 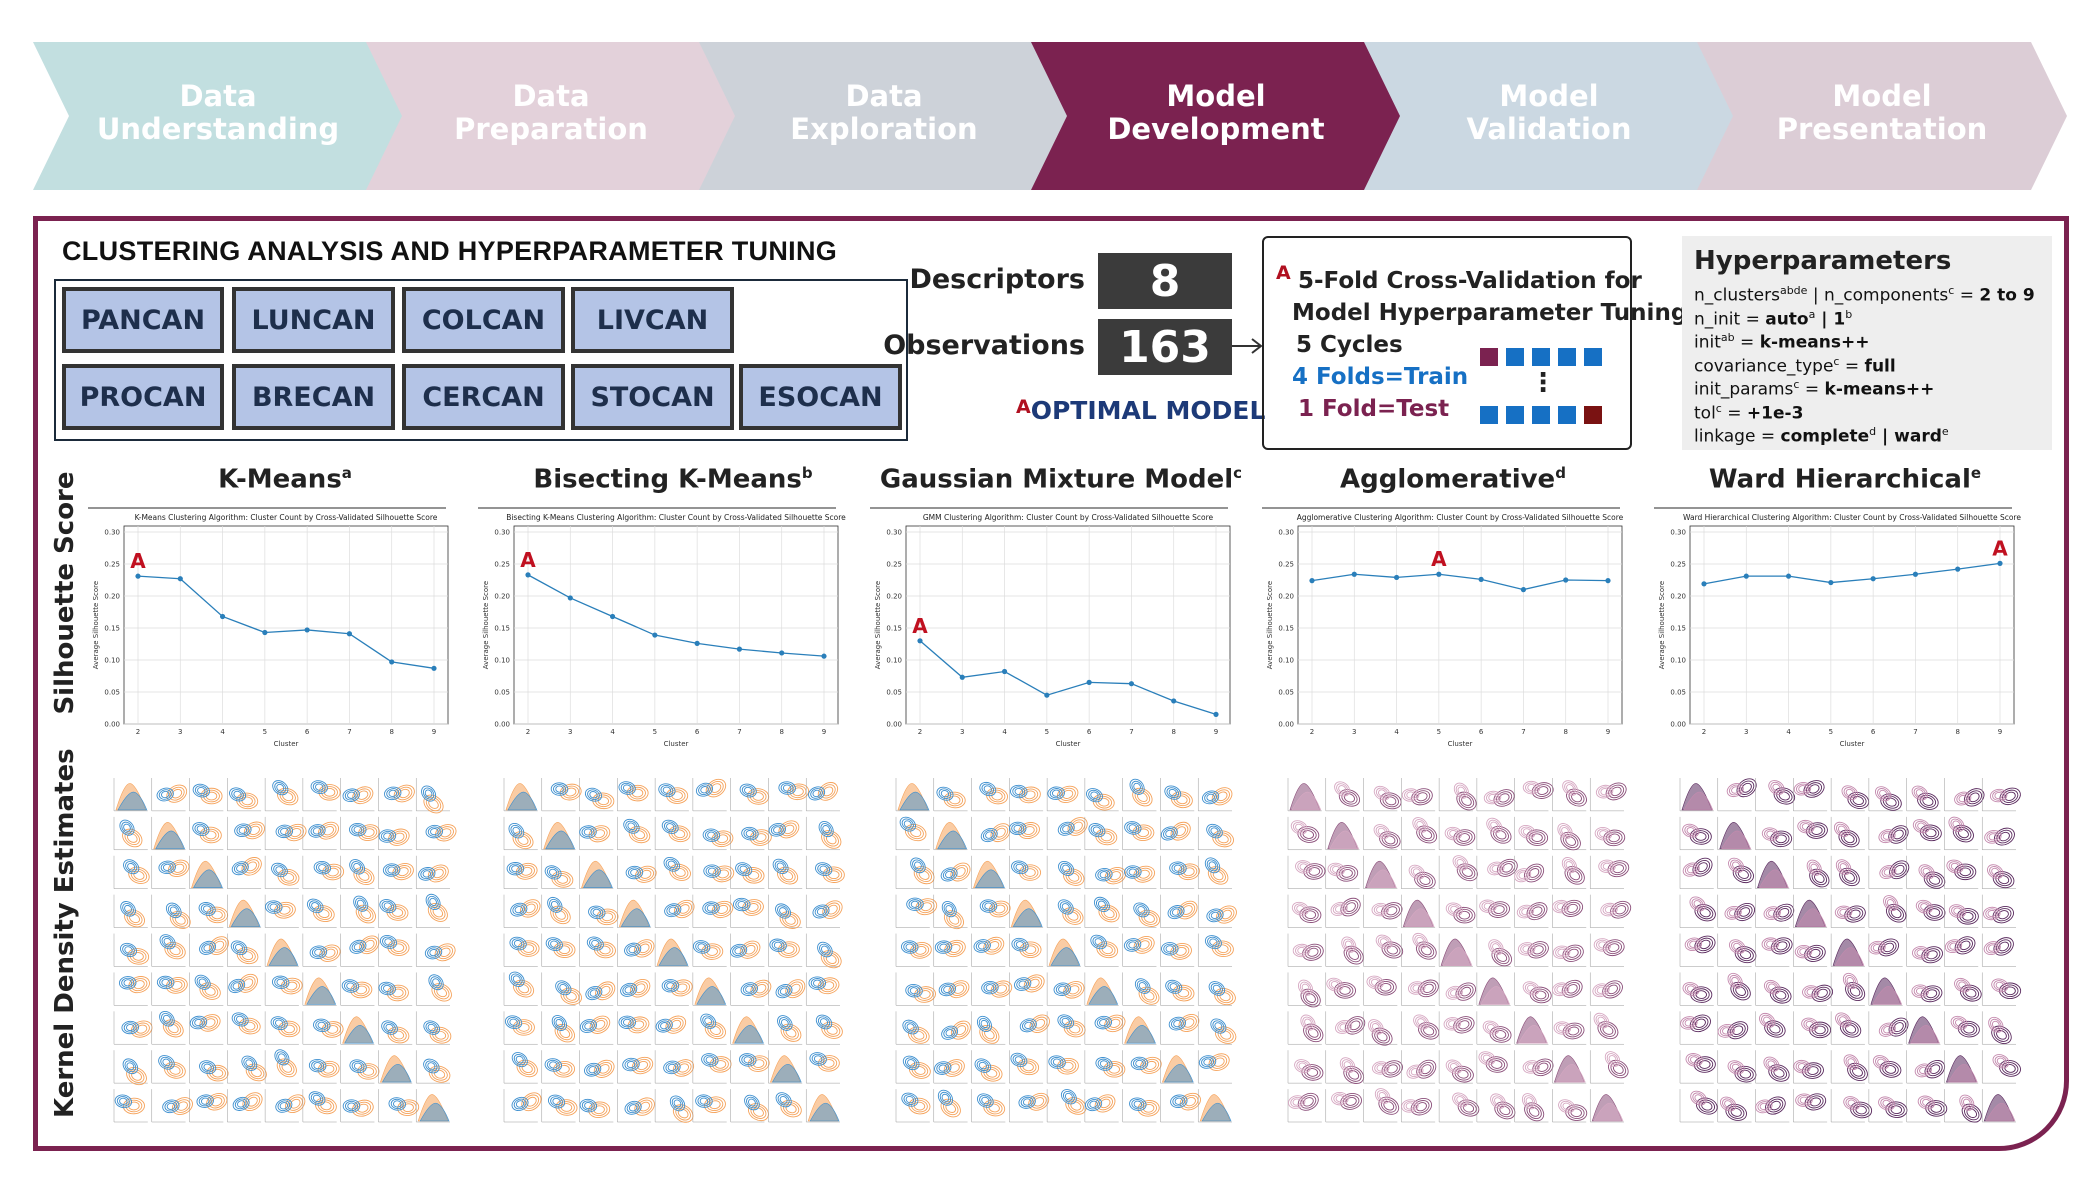 What do you see at coordinates (1247, 346) in the screenshot?
I see `arrow-right-icon` at bounding box center [1247, 346].